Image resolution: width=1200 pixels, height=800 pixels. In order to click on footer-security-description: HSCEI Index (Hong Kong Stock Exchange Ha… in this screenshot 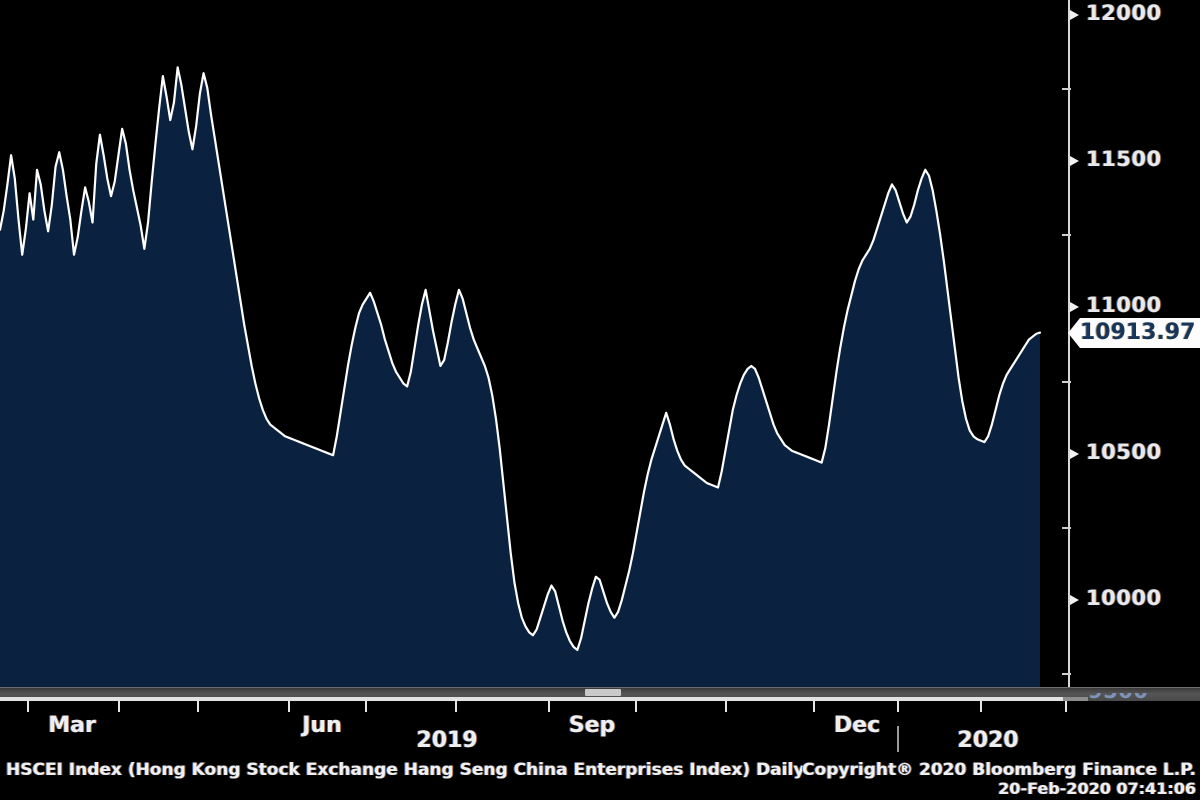, I will do `click(405, 770)`.